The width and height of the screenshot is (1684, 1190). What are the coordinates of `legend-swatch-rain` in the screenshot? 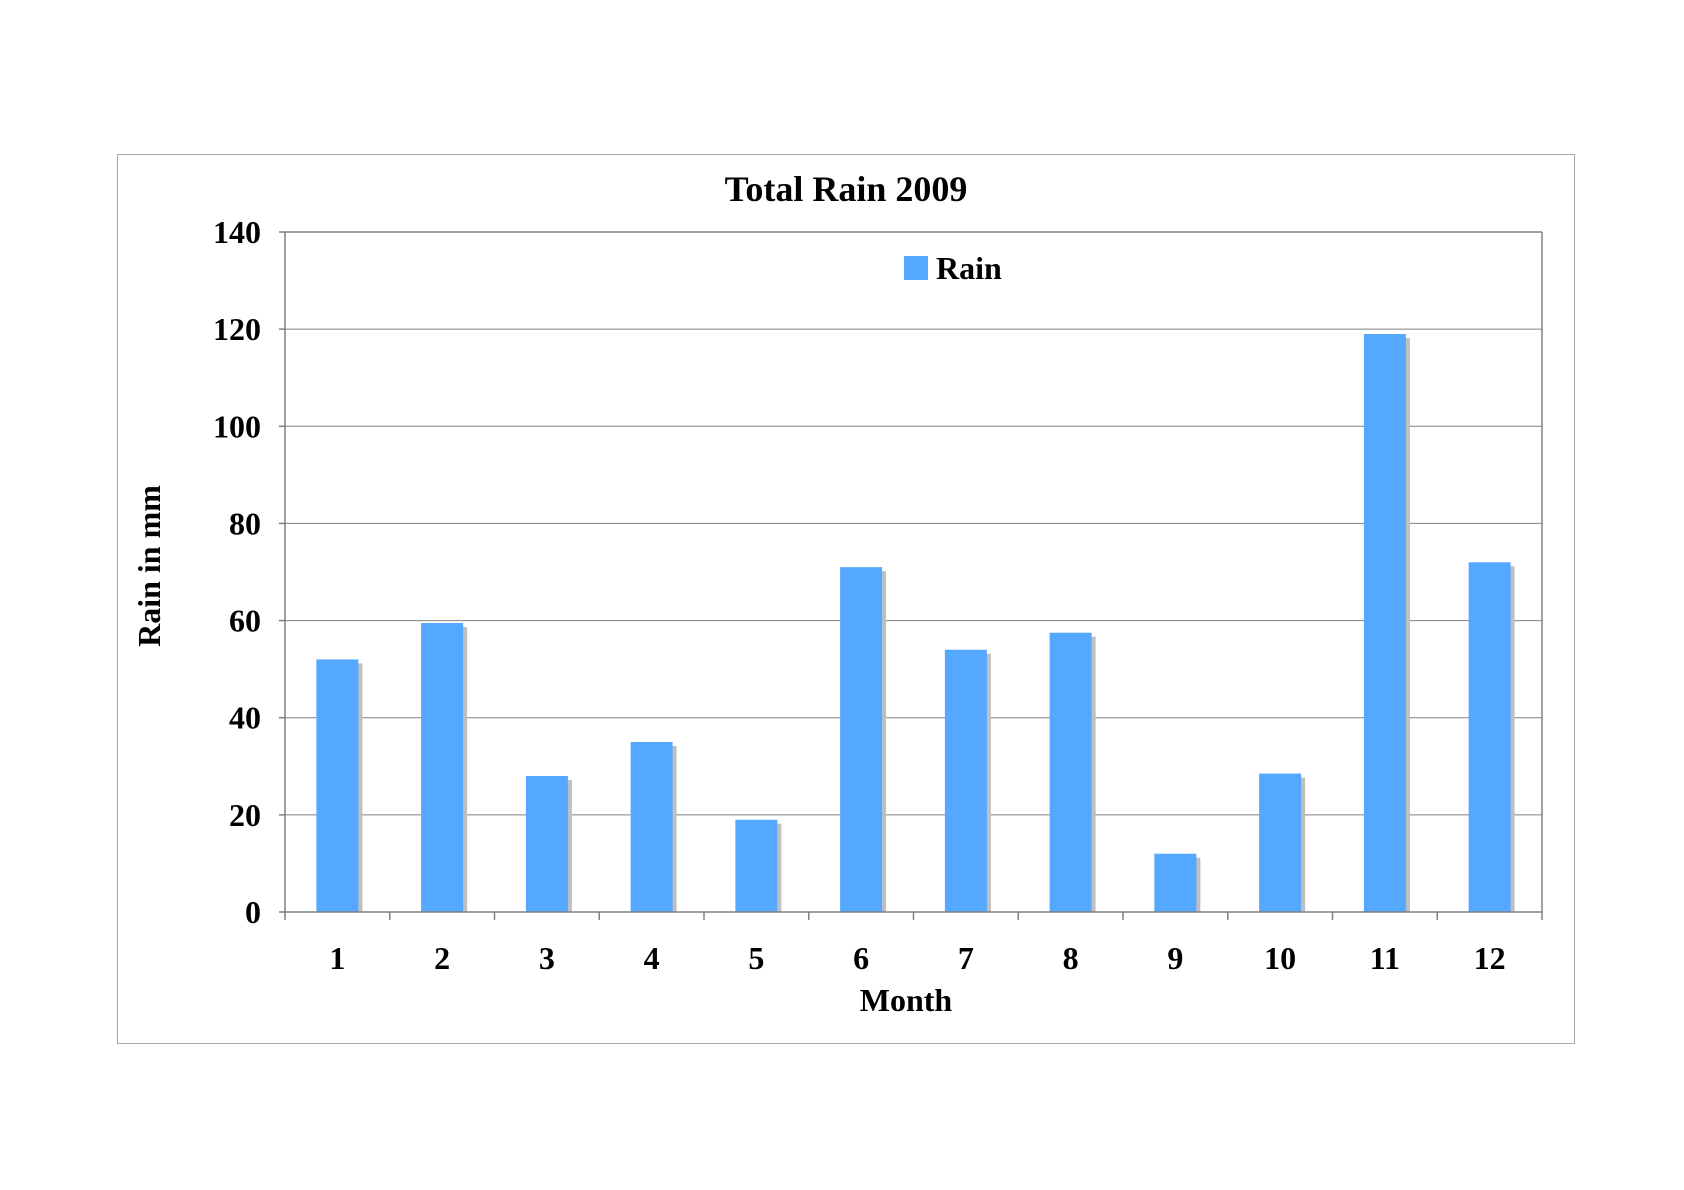 It's located at (916, 268).